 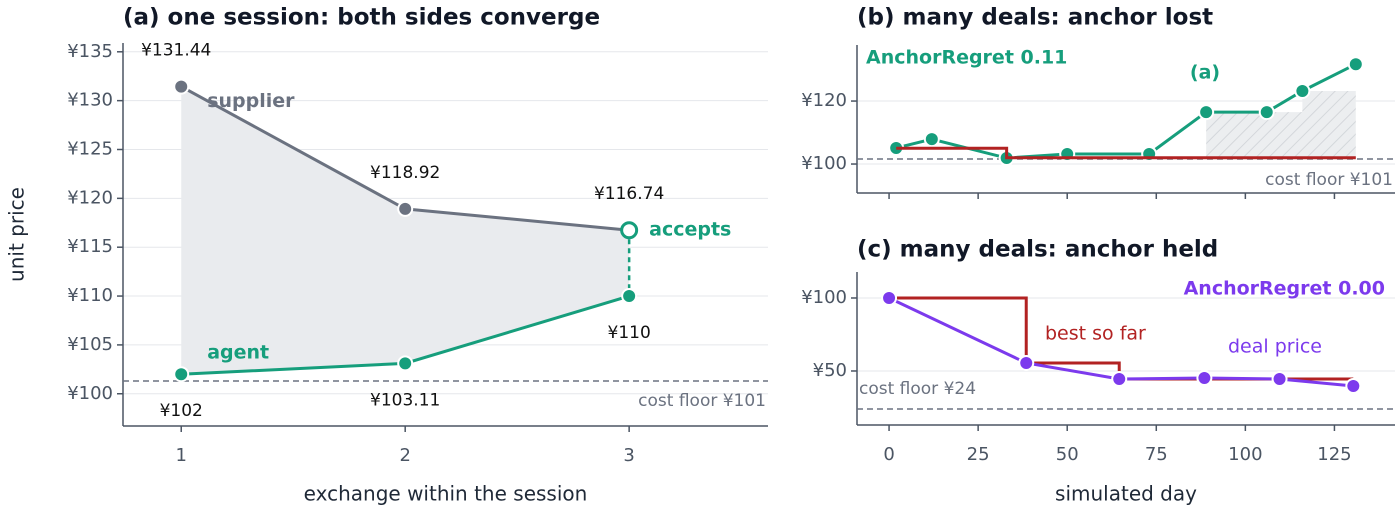 I want to click on x-axis-label: simulated day, so click(x=1126, y=494).